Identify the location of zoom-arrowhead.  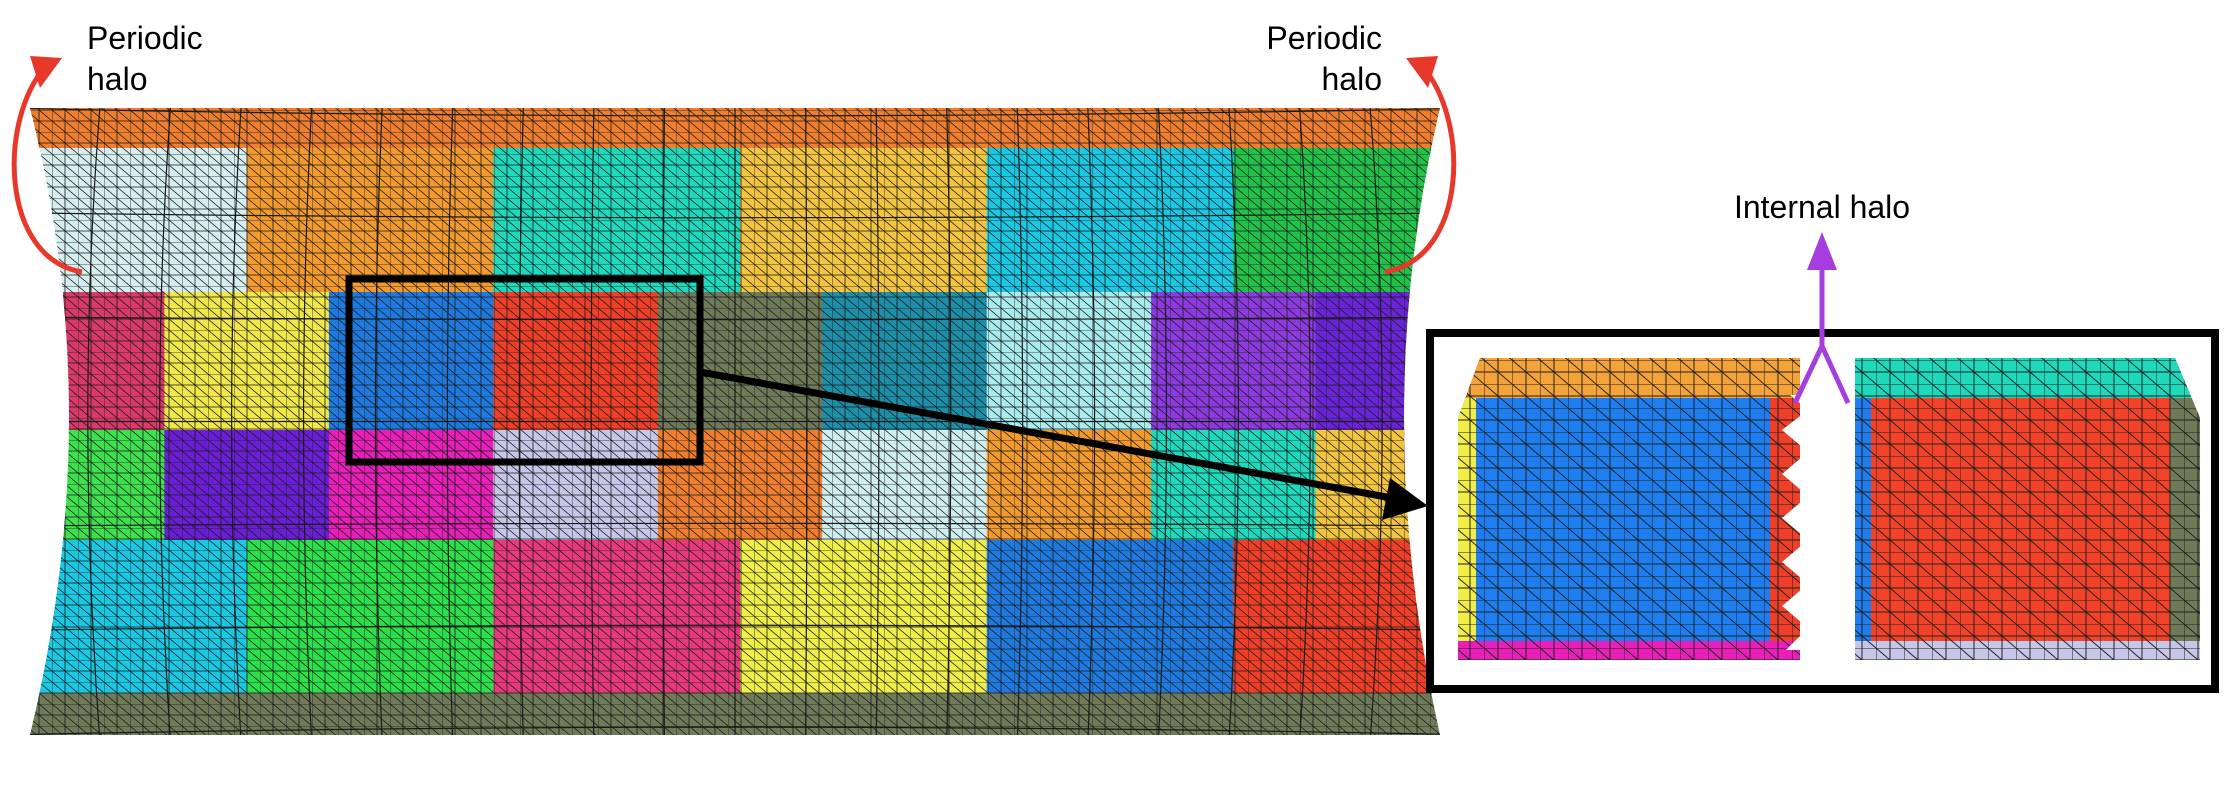
(1405, 499).